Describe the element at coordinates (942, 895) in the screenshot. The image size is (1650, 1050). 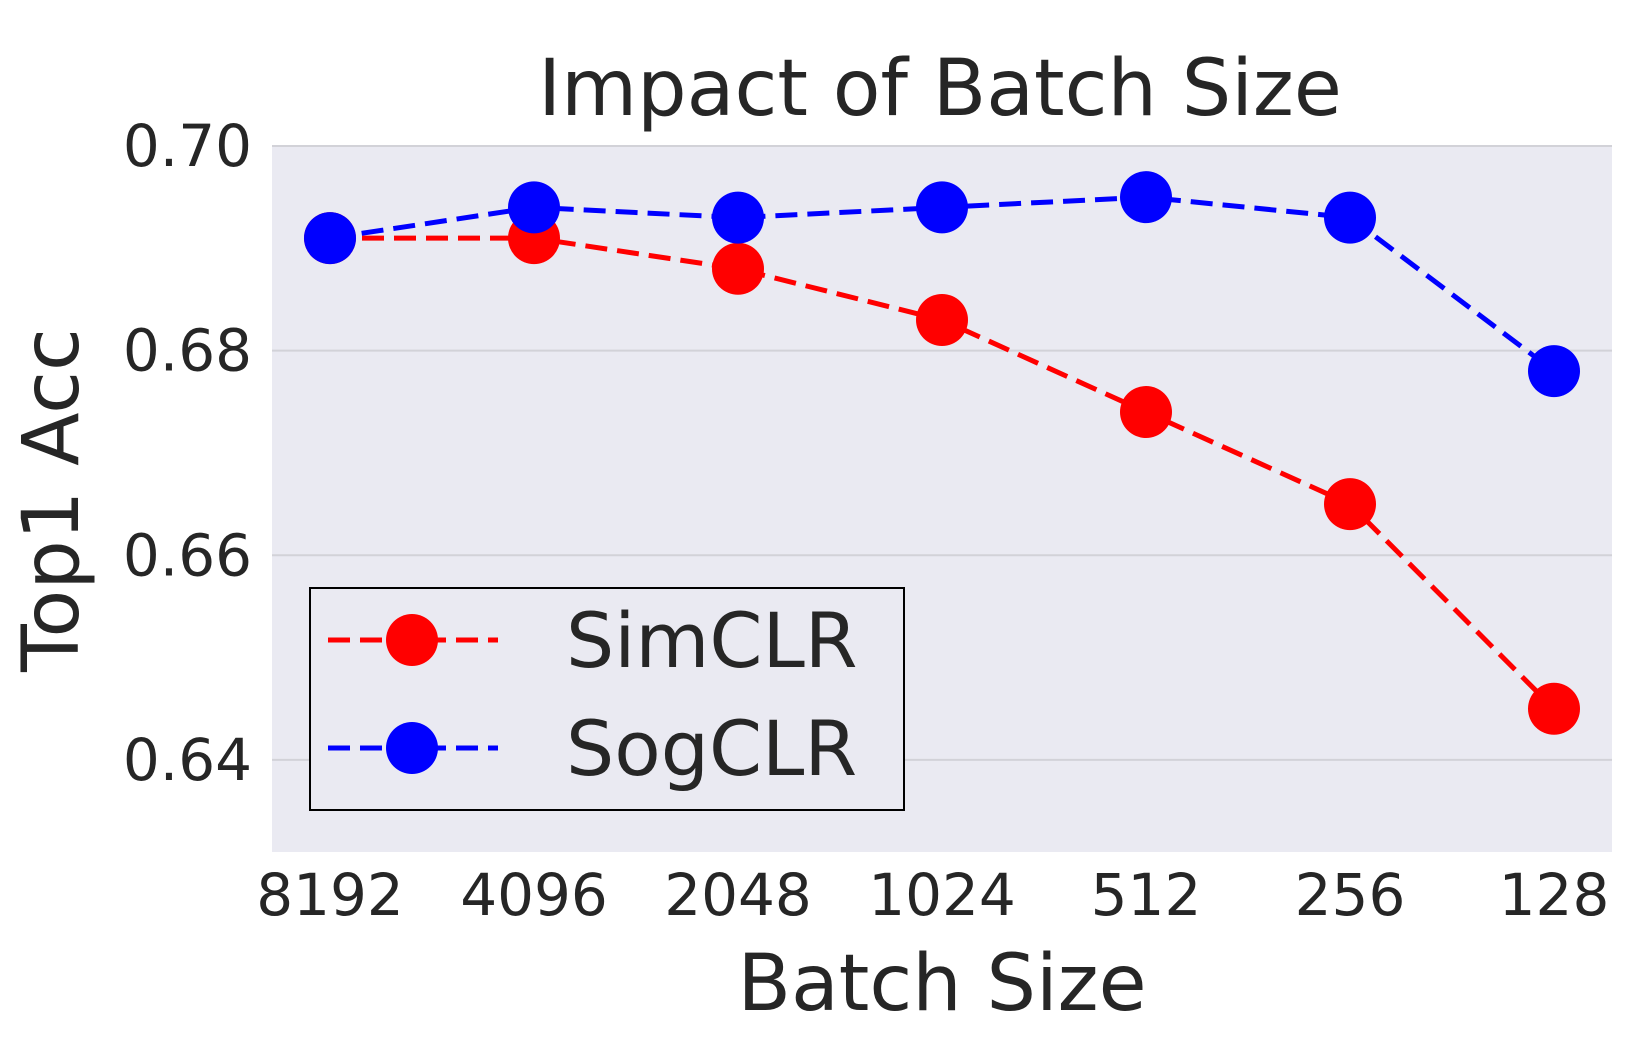
I see `x-tick-label: 1024` at that location.